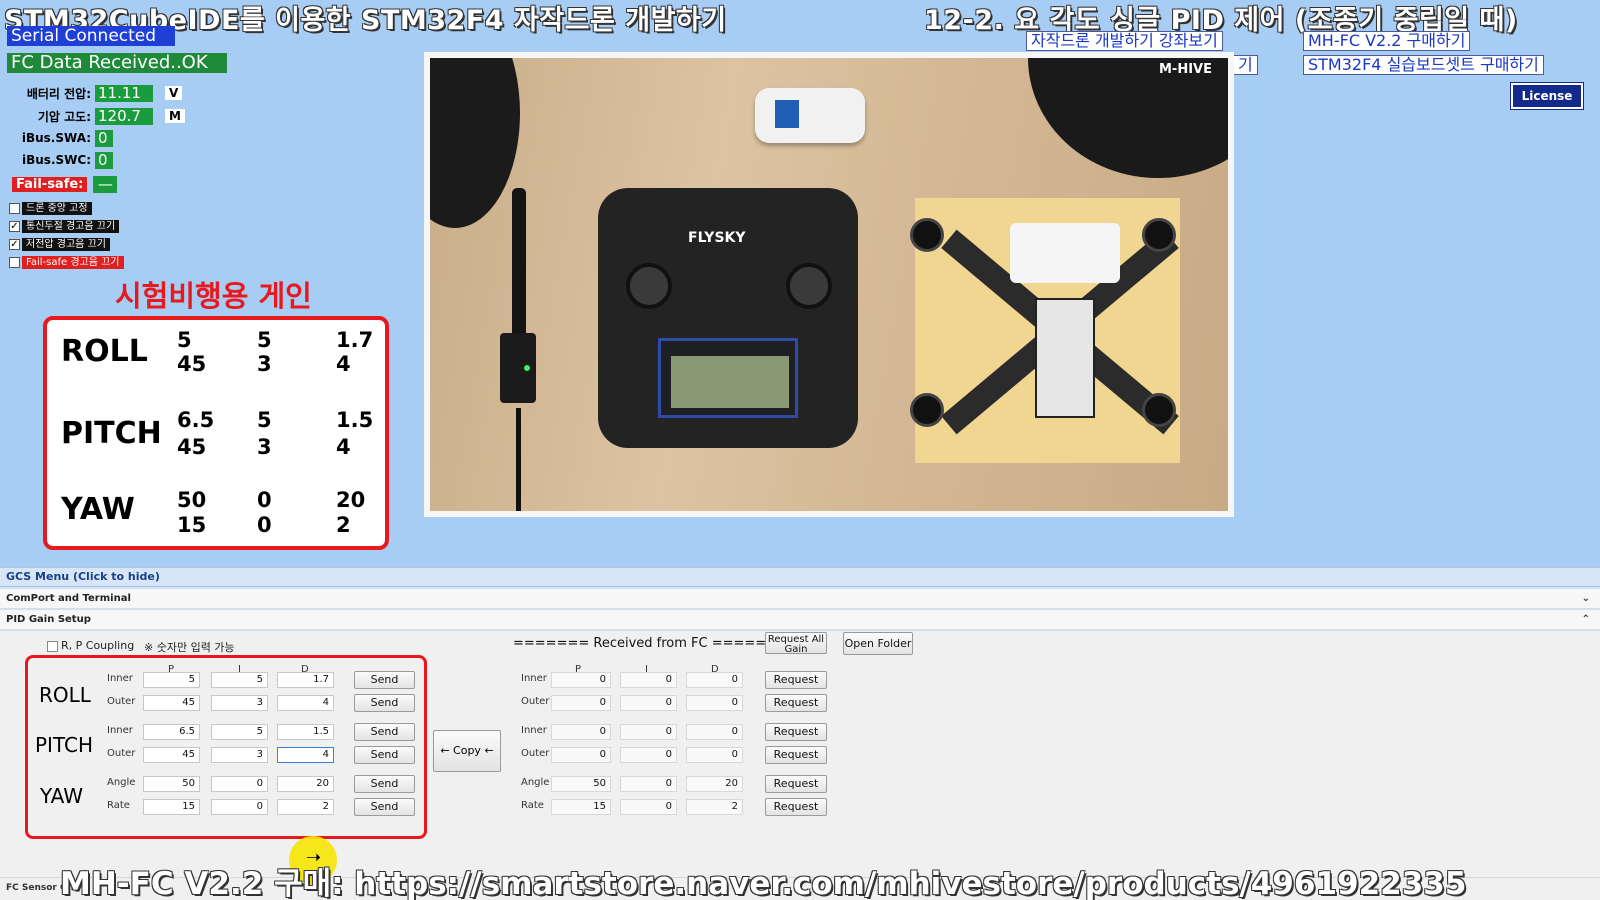  I want to click on roll-inner-p-input: 5, so click(171, 680).